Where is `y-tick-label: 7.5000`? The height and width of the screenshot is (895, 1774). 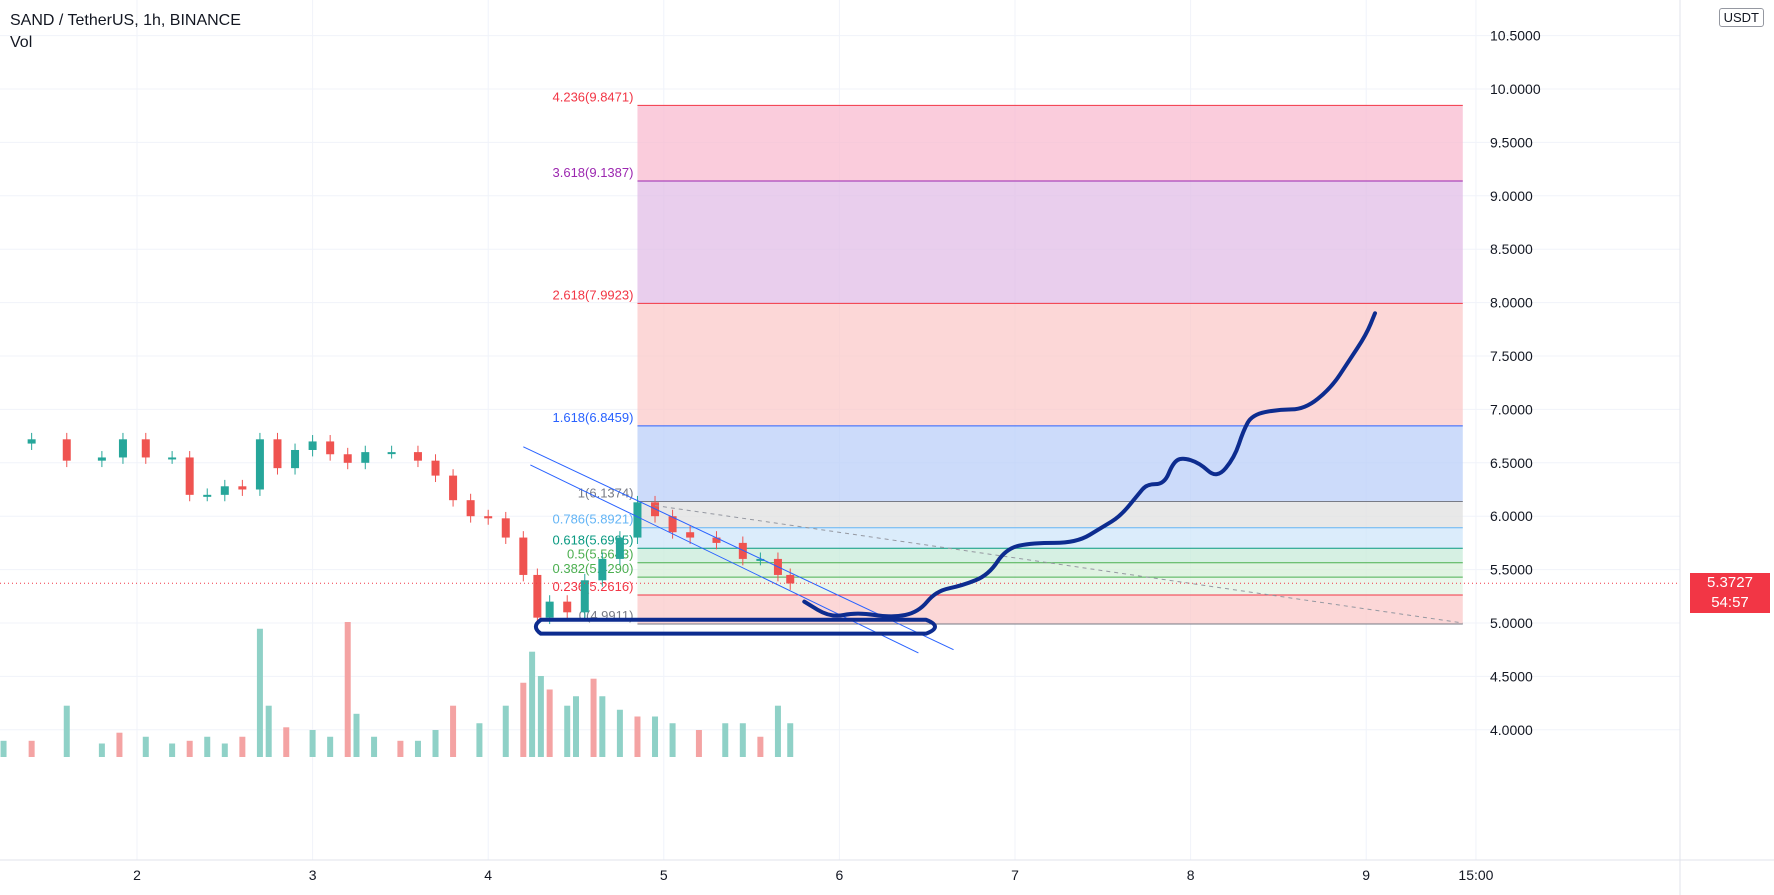
y-tick-label: 7.5000 is located at coordinates (1511, 356).